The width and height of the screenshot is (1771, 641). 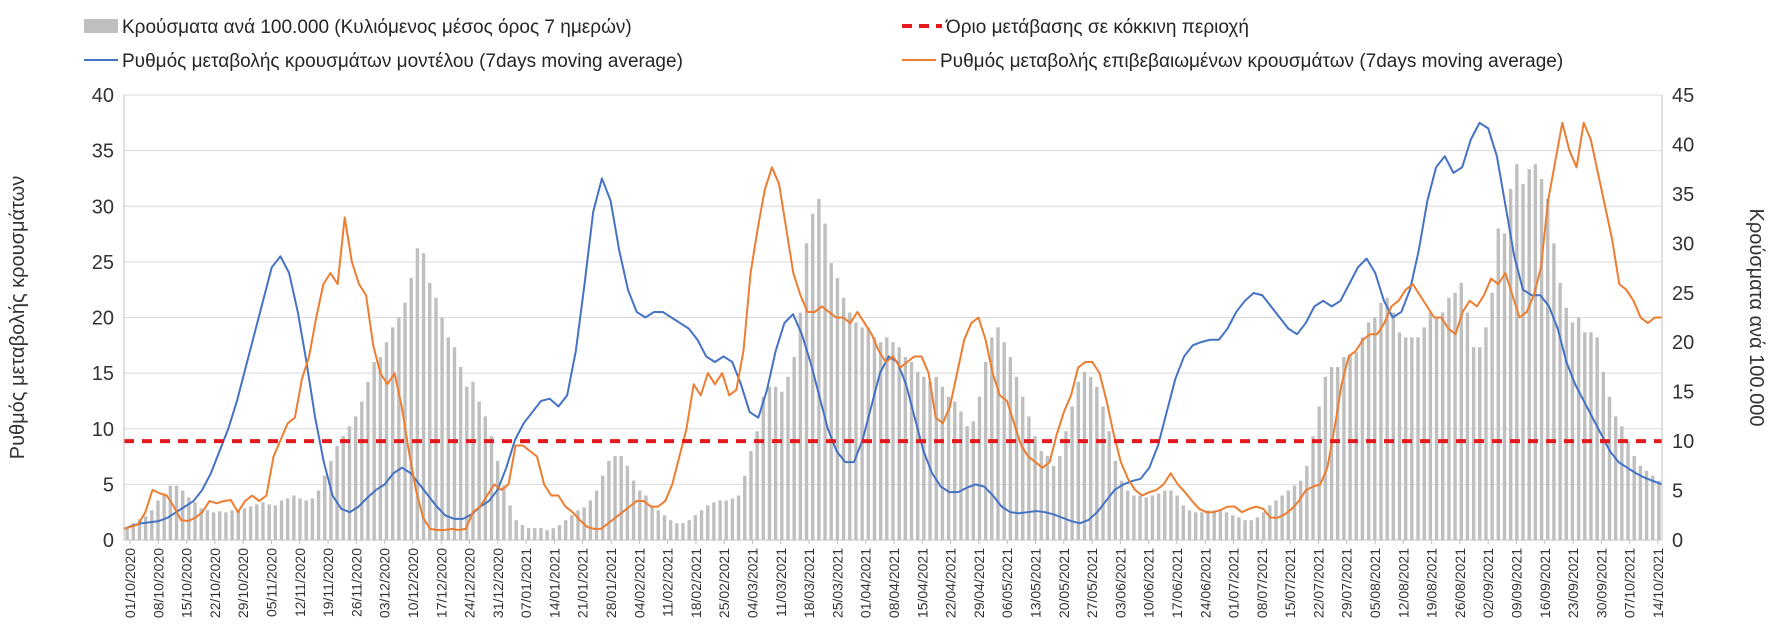 What do you see at coordinates (781, 582) in the screenshot?
I see `x-tick-label: 11/03/2021` at bounding box center [781, 582].